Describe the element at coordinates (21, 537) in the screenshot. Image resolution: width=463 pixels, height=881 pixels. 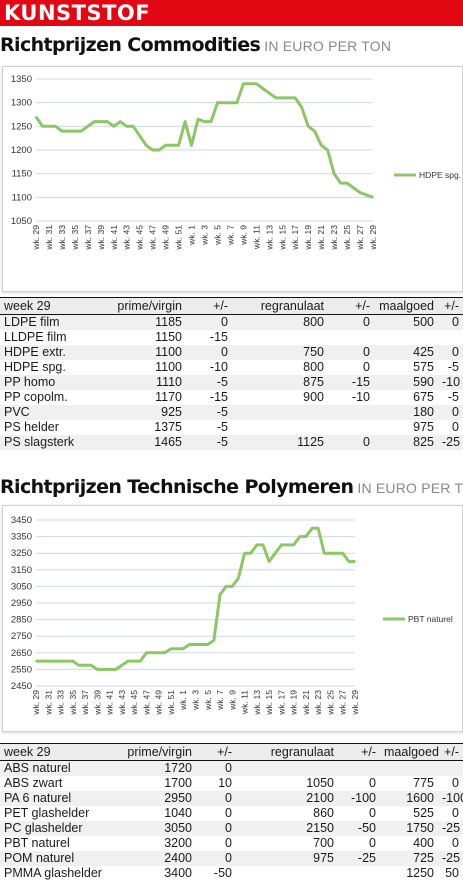
I see `y-tick-label: 3350` at that location.